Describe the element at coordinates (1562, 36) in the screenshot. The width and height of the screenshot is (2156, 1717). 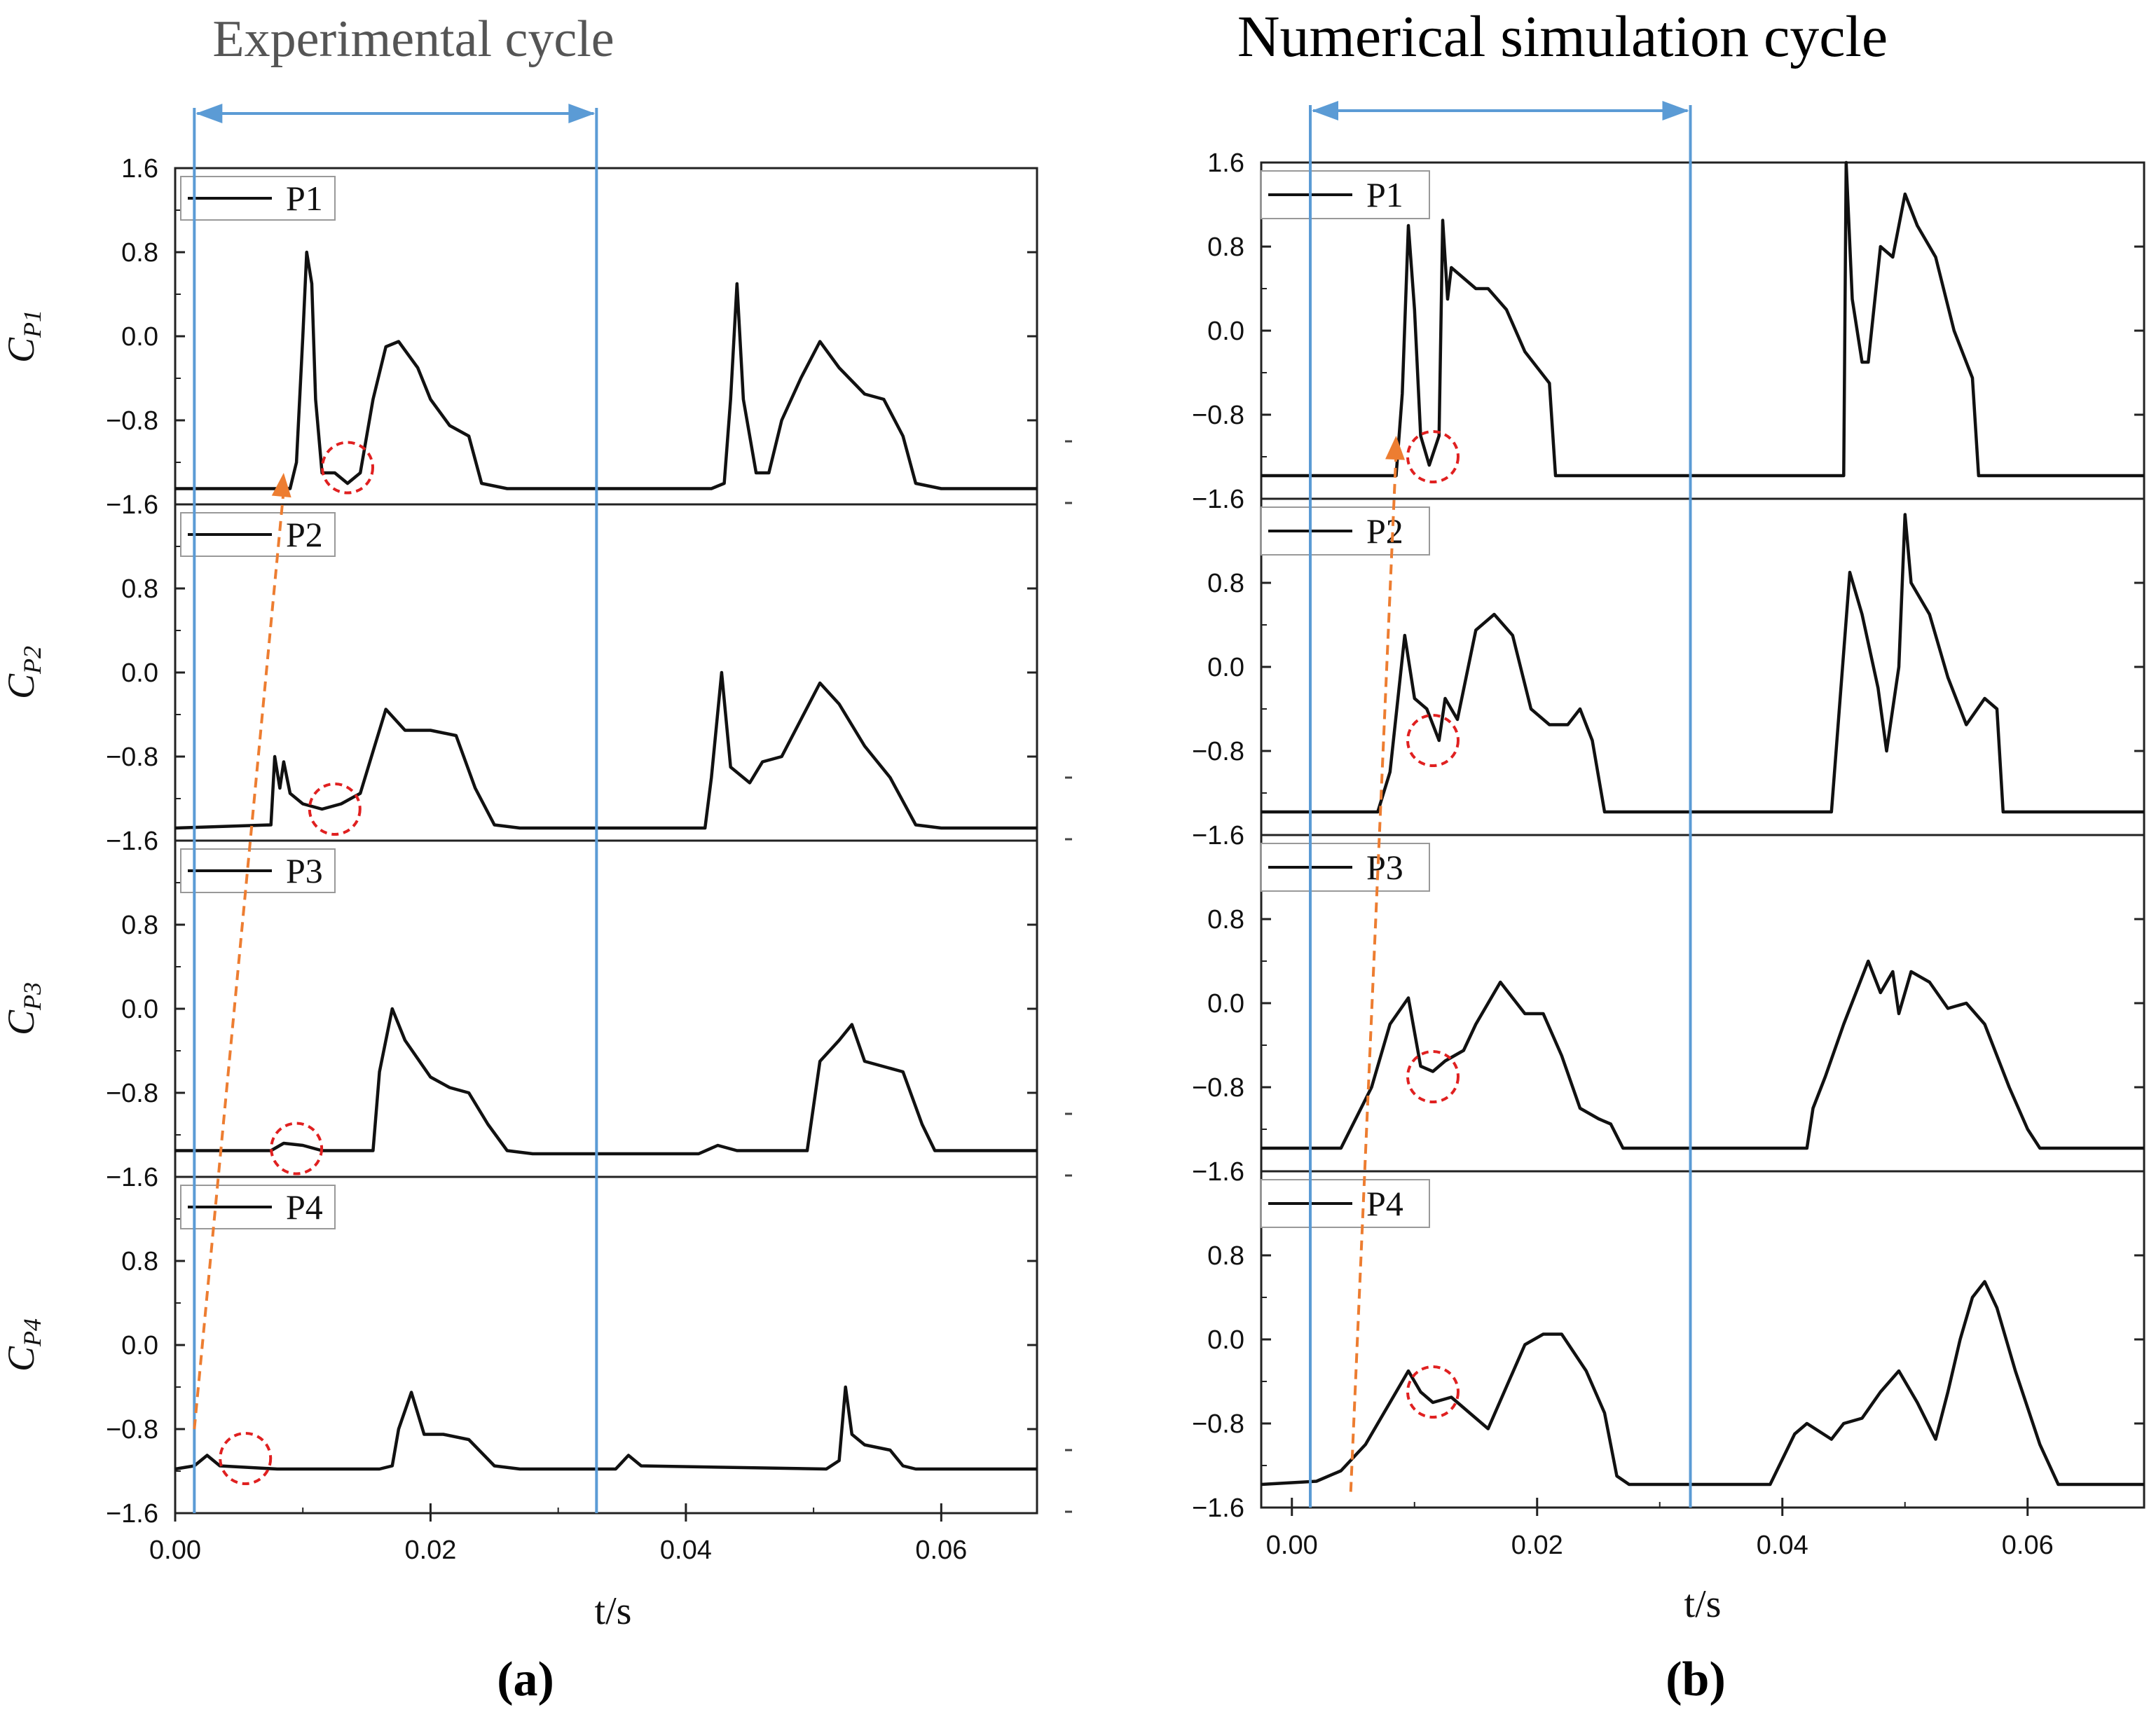
I see `right-title: Numerical simulation cycle` at that location.